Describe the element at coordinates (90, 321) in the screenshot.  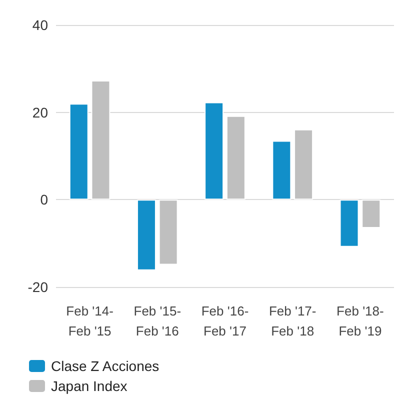
I see `x-tick-label: Feb '14- Feb '15` at that location.